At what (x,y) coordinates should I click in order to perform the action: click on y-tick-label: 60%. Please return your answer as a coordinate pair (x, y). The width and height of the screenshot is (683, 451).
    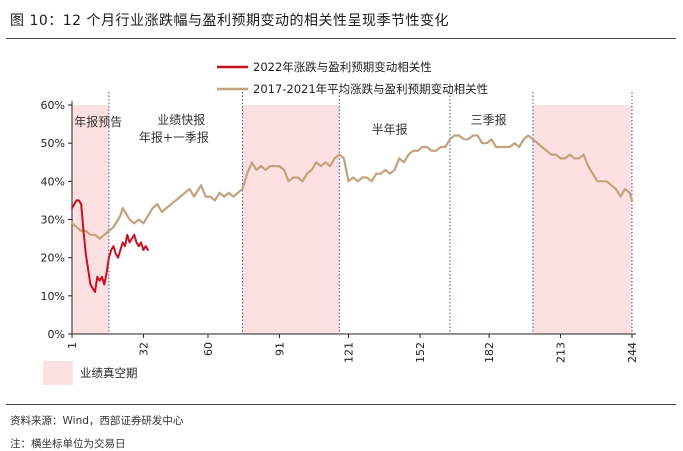
    Looking at the image, I should click on (53, 105).